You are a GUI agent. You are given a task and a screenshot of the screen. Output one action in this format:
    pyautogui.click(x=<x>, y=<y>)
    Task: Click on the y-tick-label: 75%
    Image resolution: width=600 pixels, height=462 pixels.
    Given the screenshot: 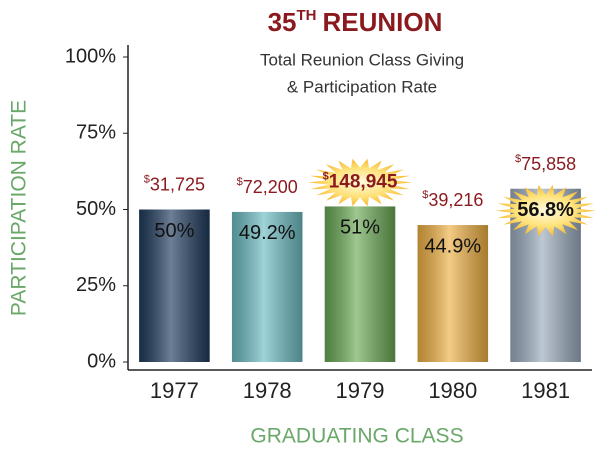 What is the action you would take?
    pyautogui.click(x=96, y=133)
    